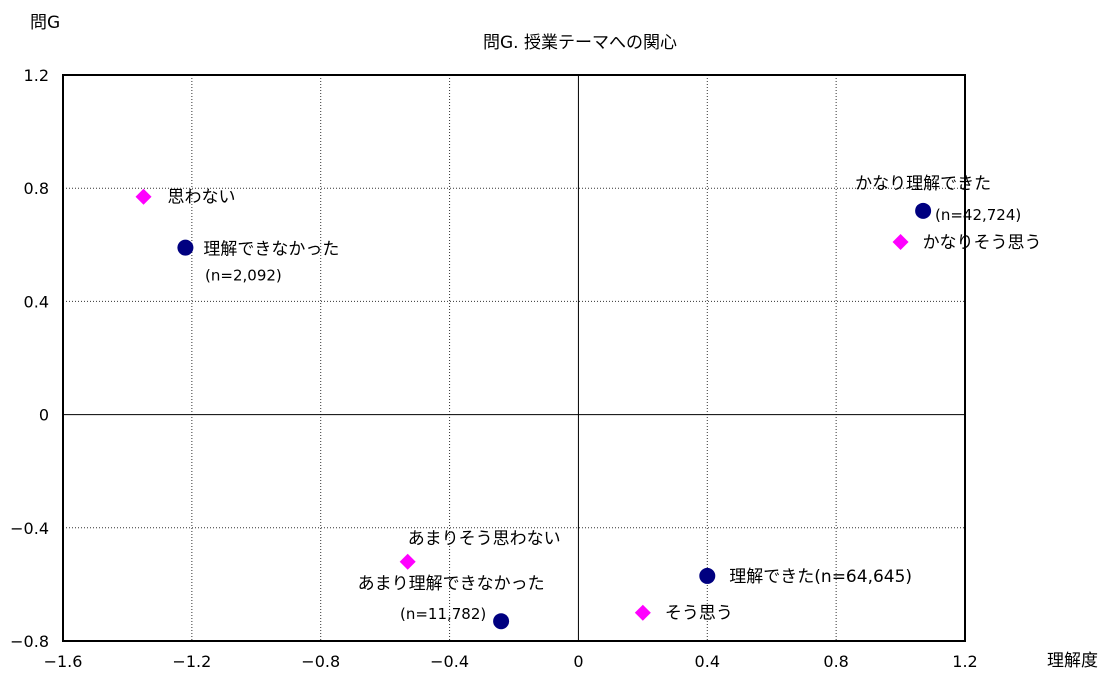  I want to click on point-label: あまり理解できなかった, so click(451, 584).